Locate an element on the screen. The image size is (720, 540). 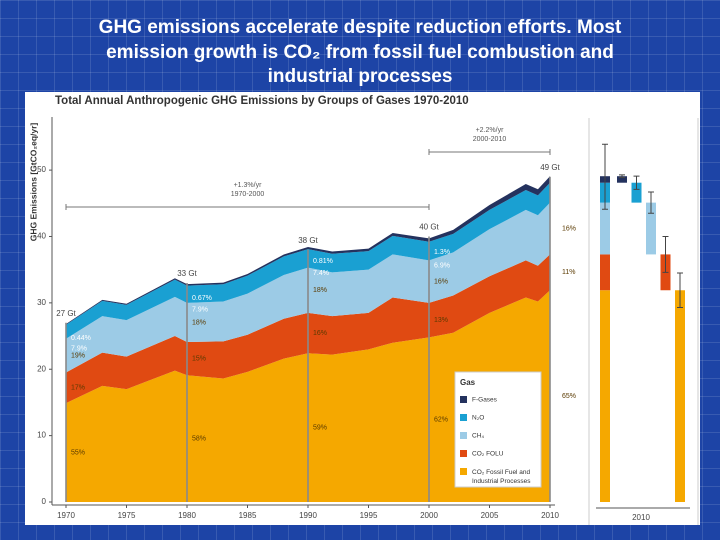
total-label: 33 Gt is located at coordinates (187, 273).